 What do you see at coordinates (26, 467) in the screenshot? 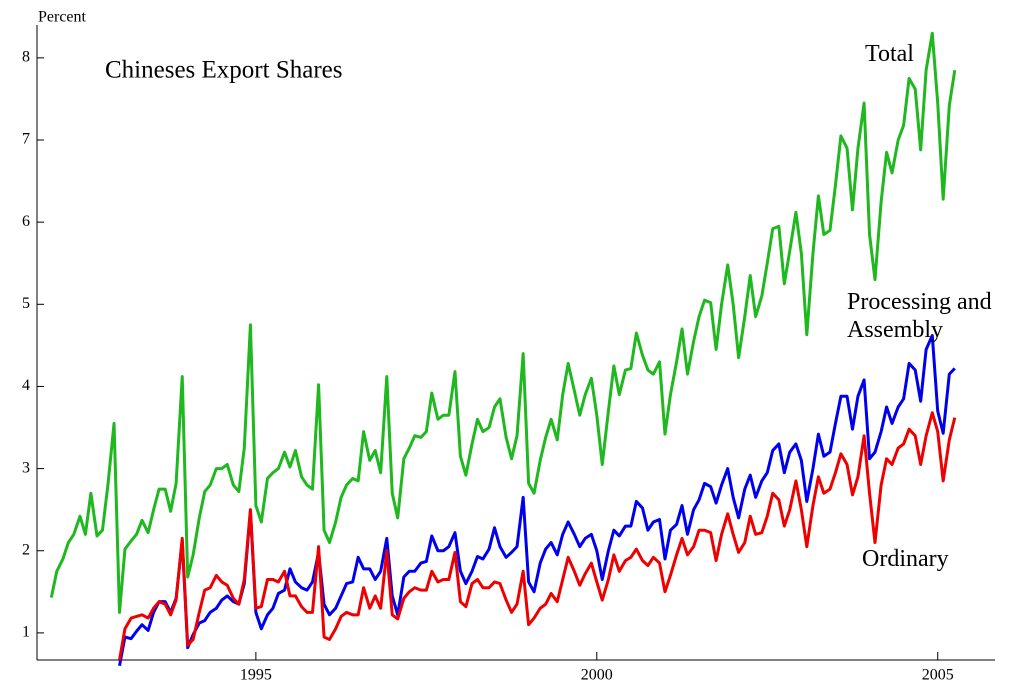
I see `y-tick-label: 3` at bounding box center [26, 467].